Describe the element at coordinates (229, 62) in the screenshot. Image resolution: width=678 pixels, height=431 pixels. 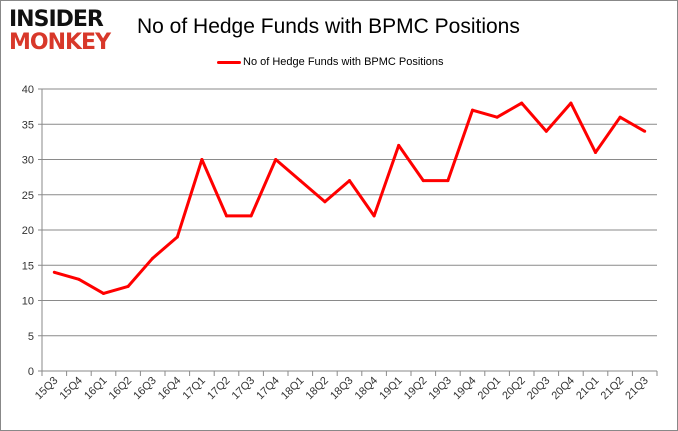
I see `legend-swatch` at that location.